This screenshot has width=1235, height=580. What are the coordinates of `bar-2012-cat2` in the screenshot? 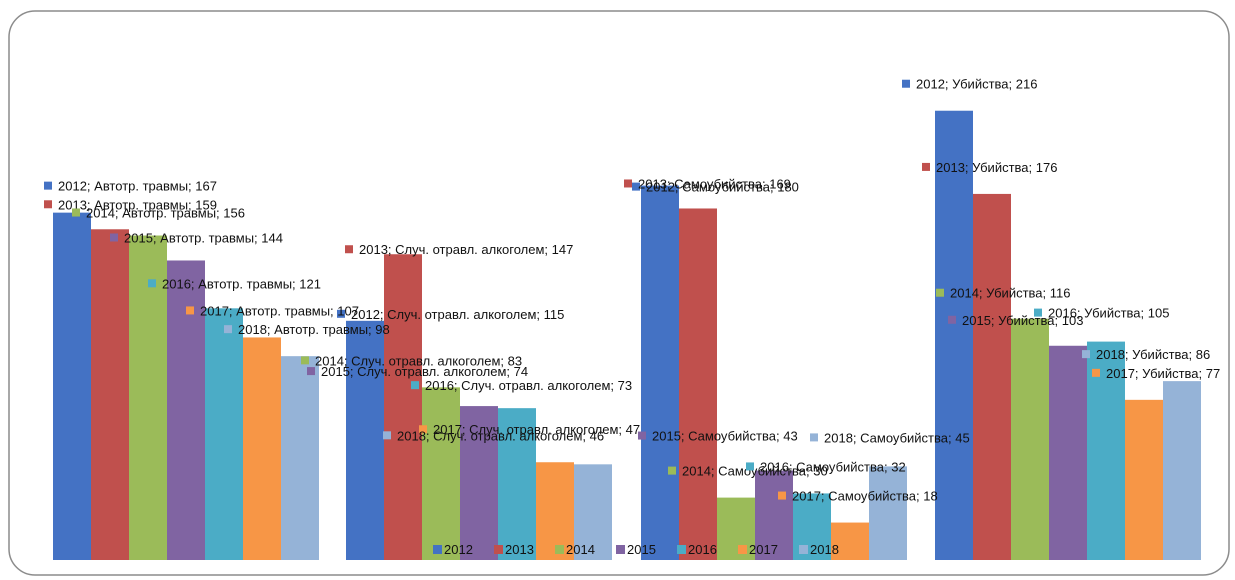 It's located at (365, 440).